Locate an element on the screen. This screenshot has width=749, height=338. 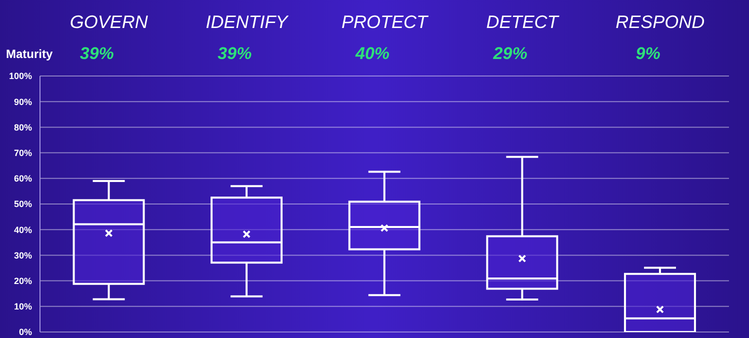
y-tick-label: 90% is located at coordinates (23, 101).